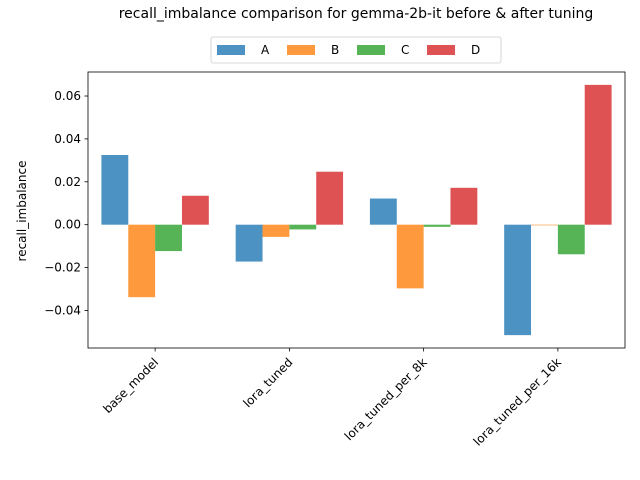 The height and width of the screenshot is (480, 640). What do you see at coordinates (142, 261) in the screenshot?
I see `bar-b-base_model` at bounding box center [142, 261].